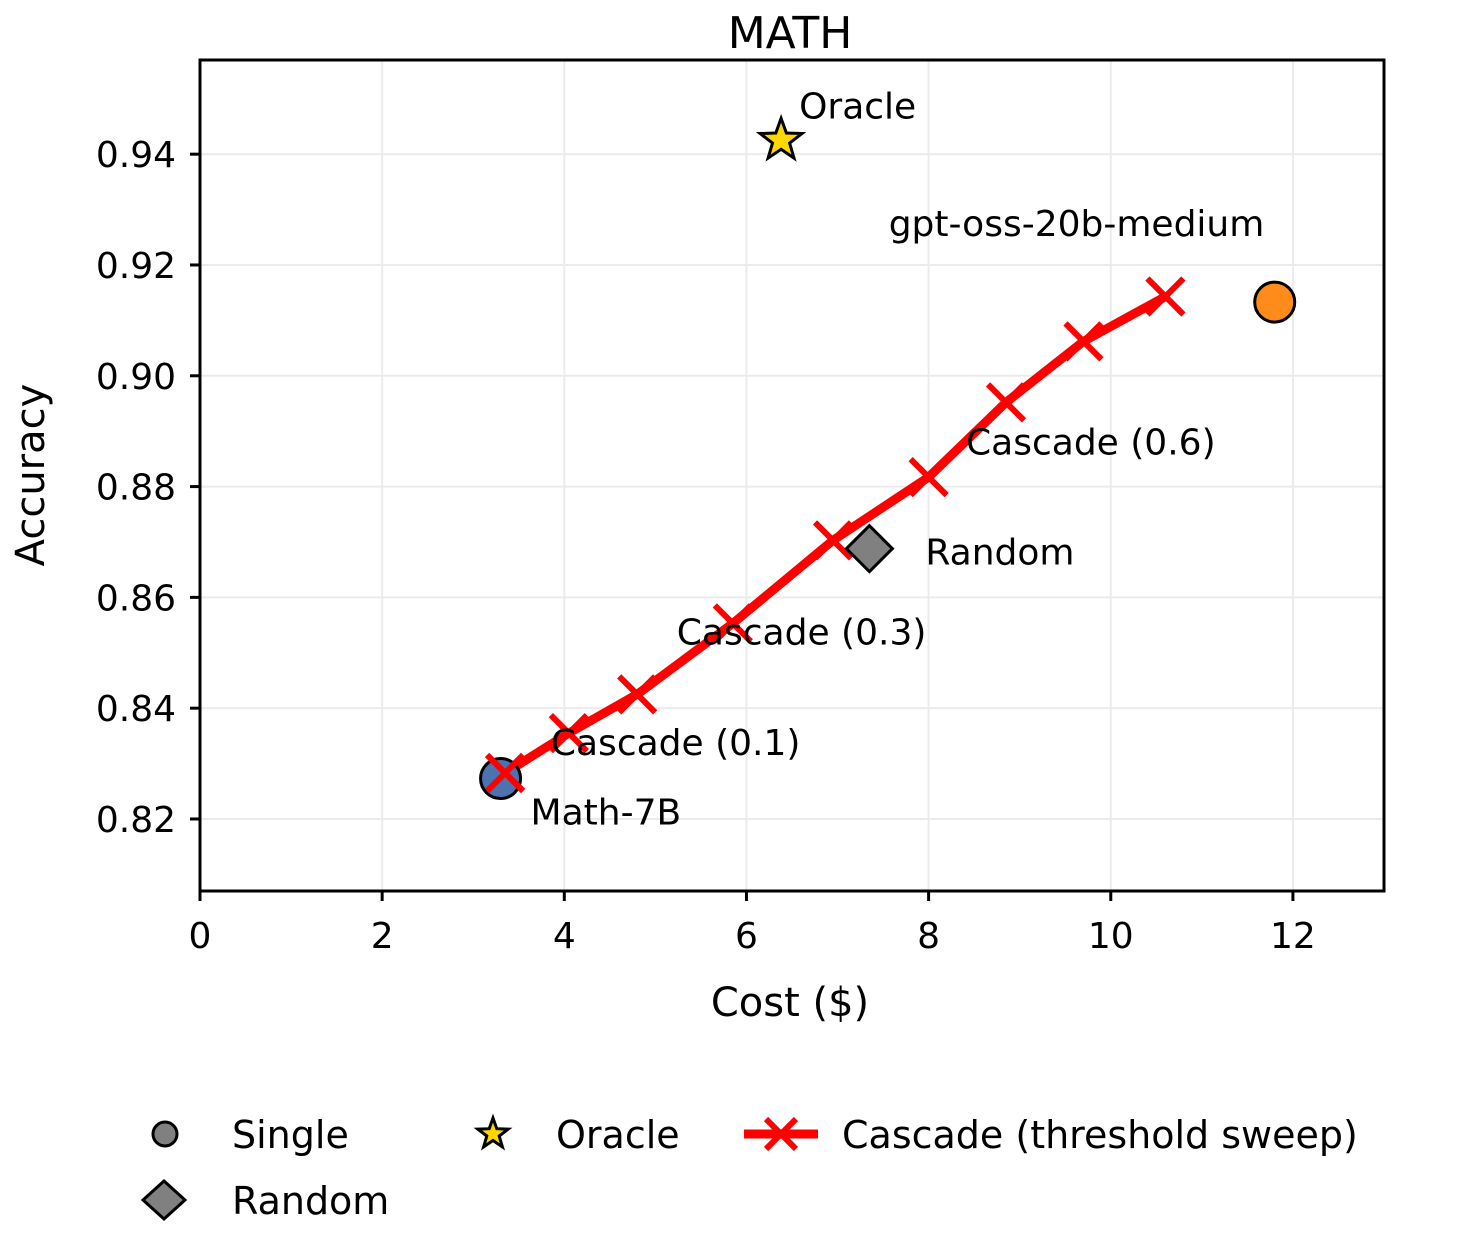 This screenshot has width=1471, height=1249. What do you see at coordinates (1111, 936) in the screenshot?
I see `x-tick-label: 10` at bounding box center [1111, 936].